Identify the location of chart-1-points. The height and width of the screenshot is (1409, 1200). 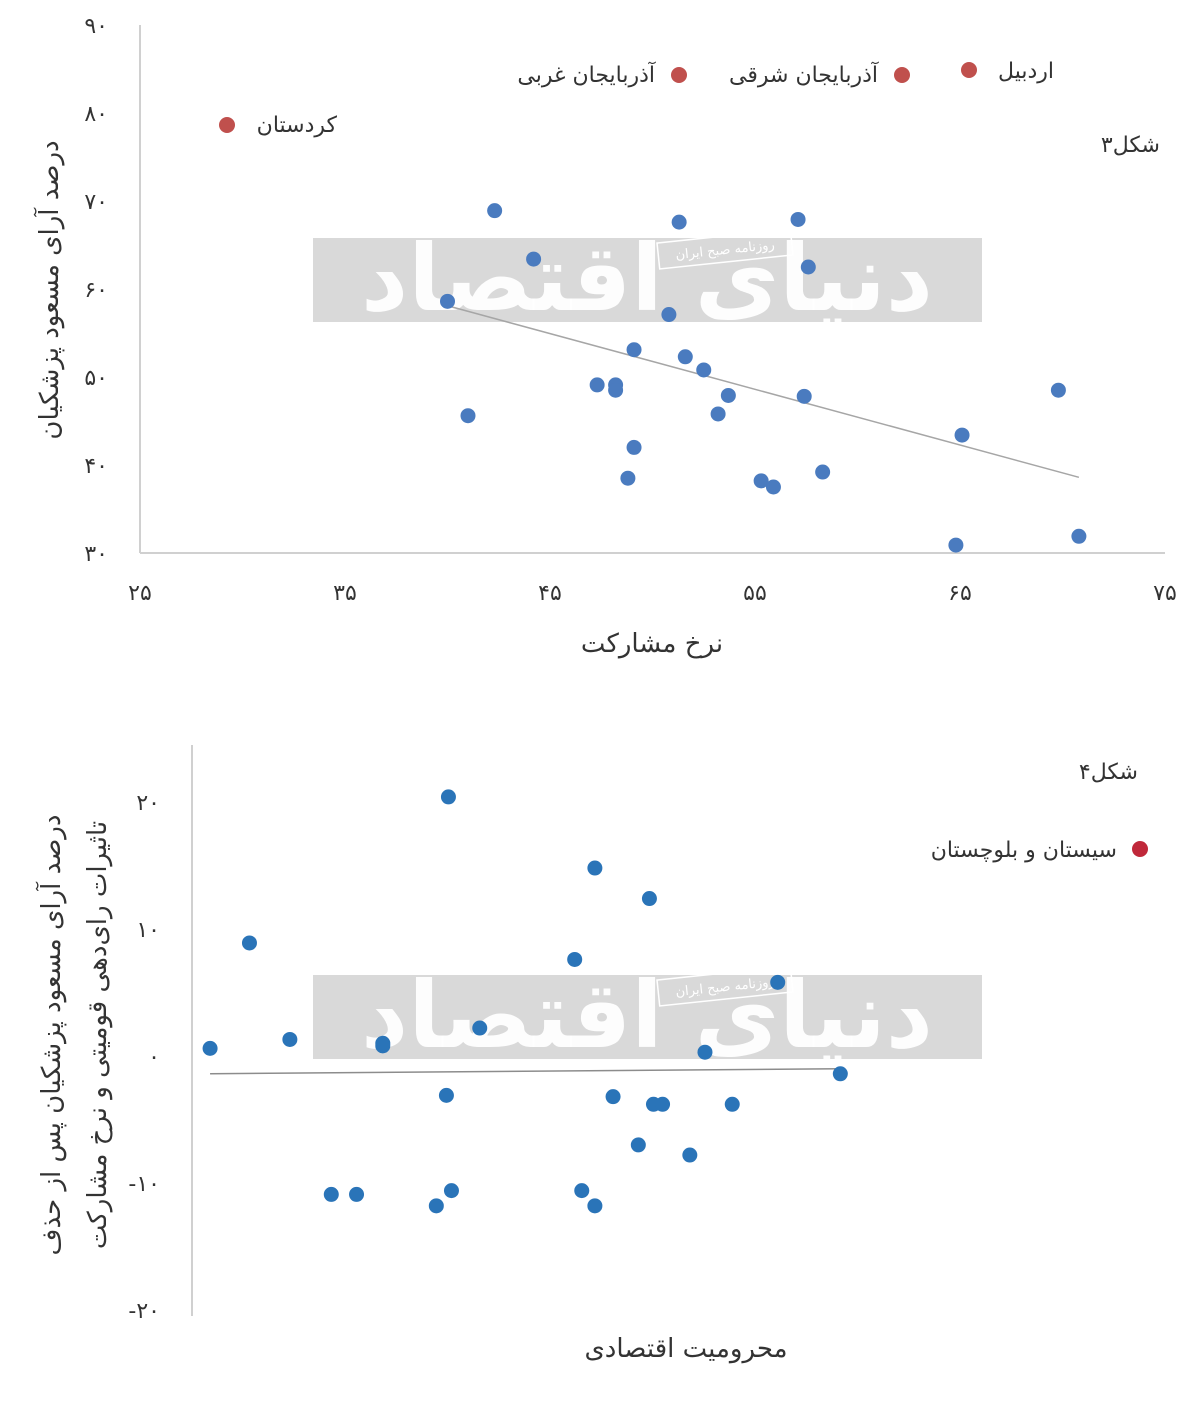
(763, 378).